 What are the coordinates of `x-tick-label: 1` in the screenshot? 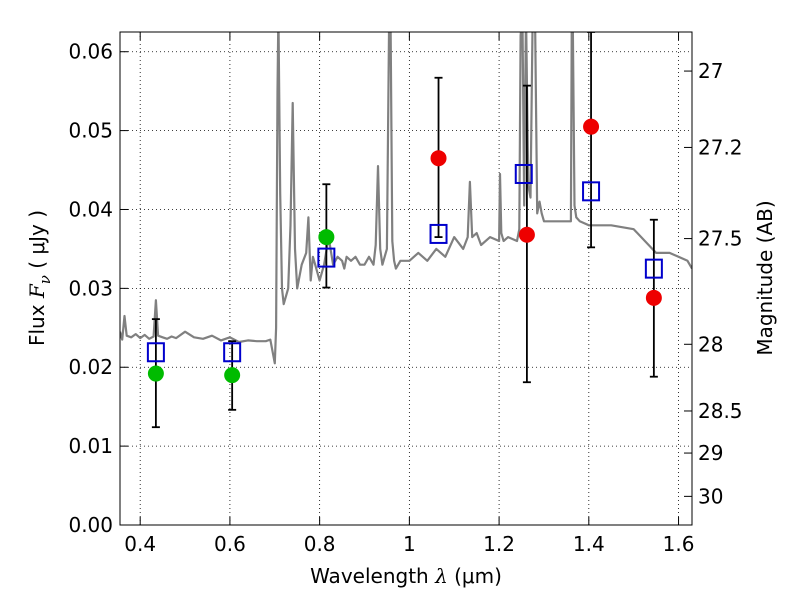 It's located at (409, 544).